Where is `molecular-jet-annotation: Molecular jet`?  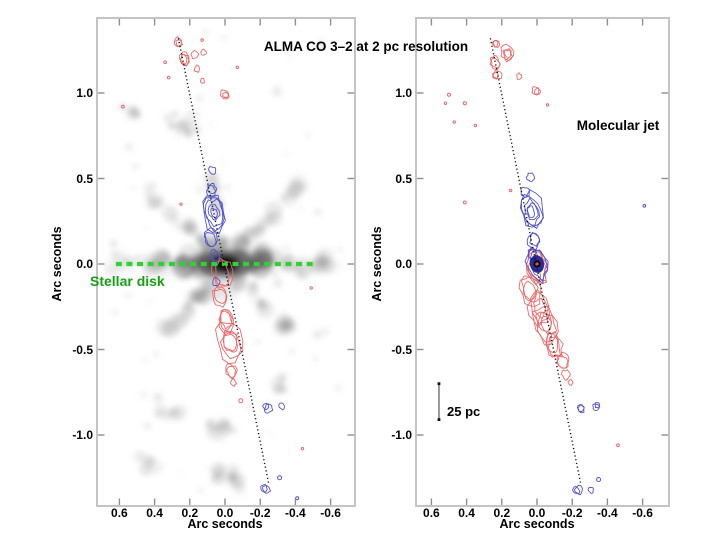
molecular-jet-annotation: Molecular jet is located at coordinates (618, 125).